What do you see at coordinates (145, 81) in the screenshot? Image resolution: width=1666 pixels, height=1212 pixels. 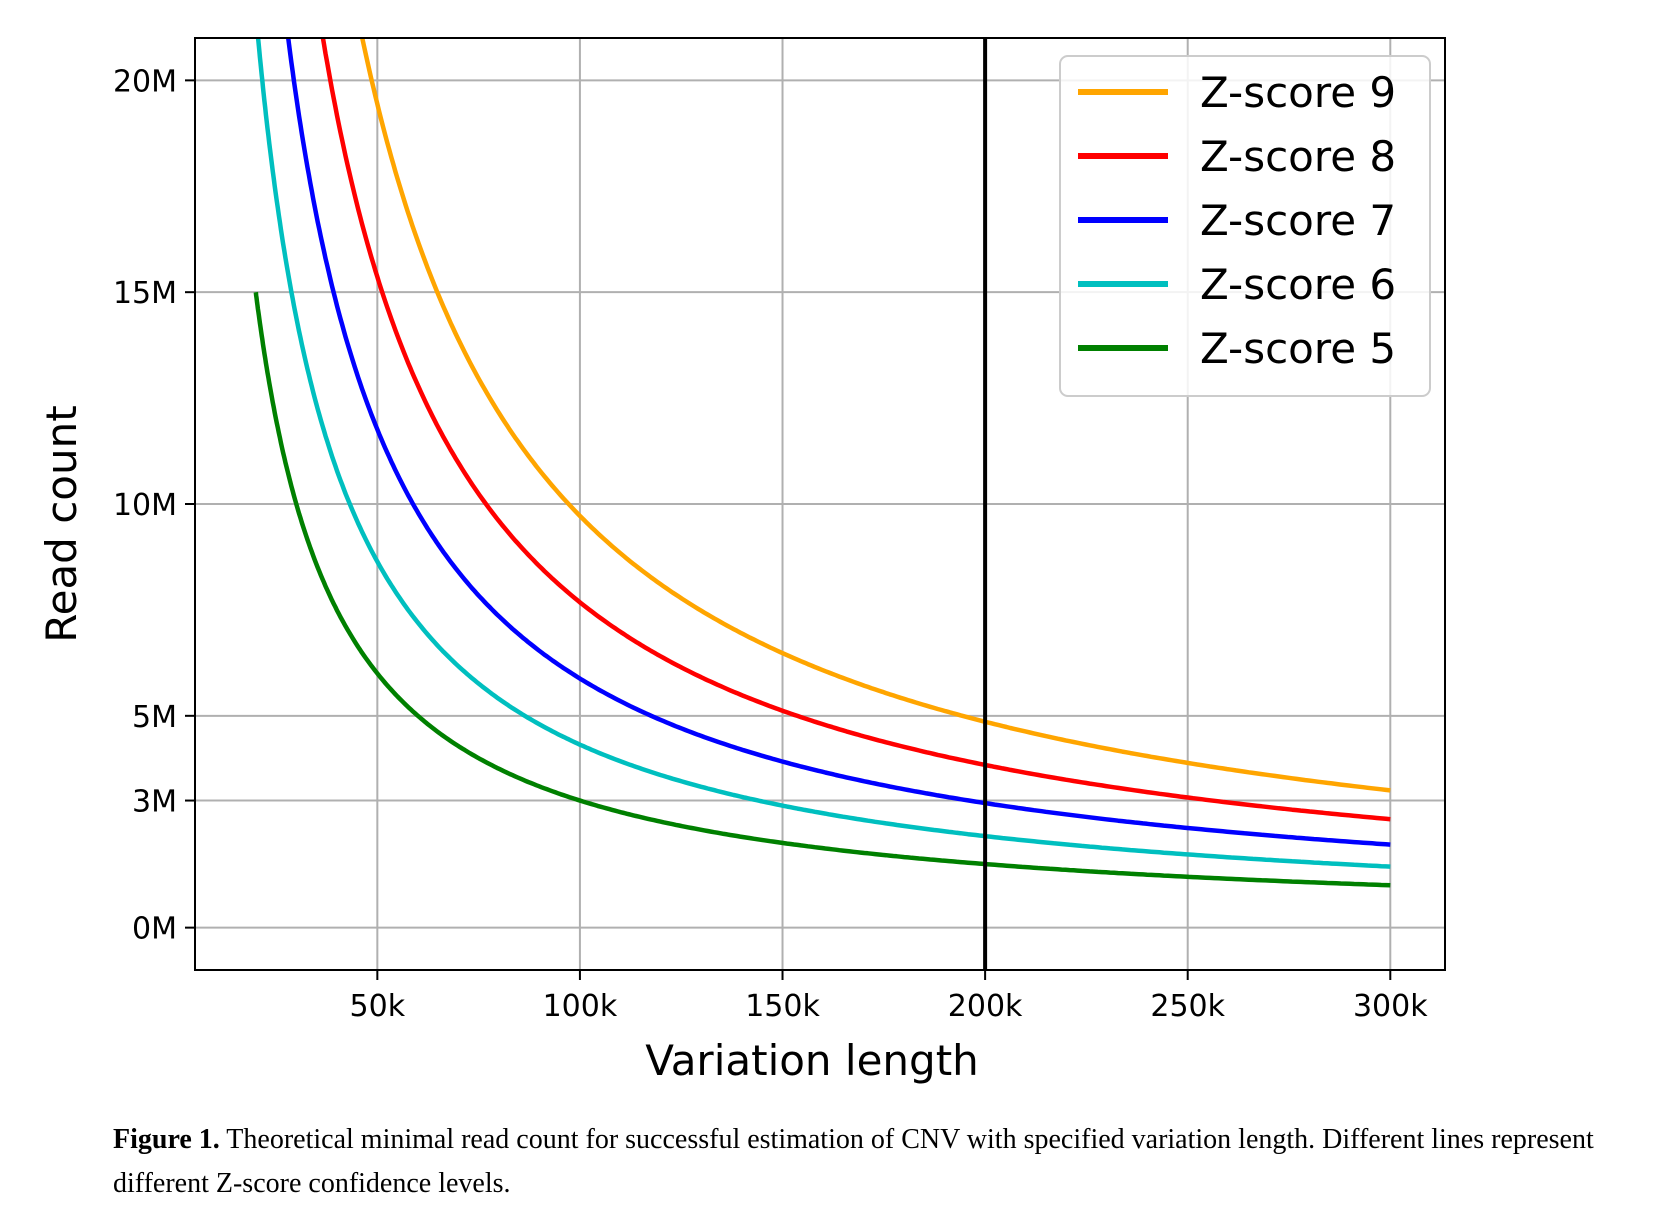 I see `y-tick-label: 20M` at bounding box center [145, 81].